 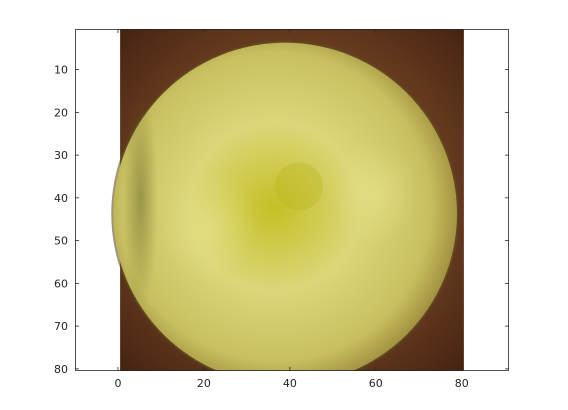 What do you see at coordinates (61, 283) in the screenshot?
I see `y-tick-label: 60` at bounding box center [61, 283].